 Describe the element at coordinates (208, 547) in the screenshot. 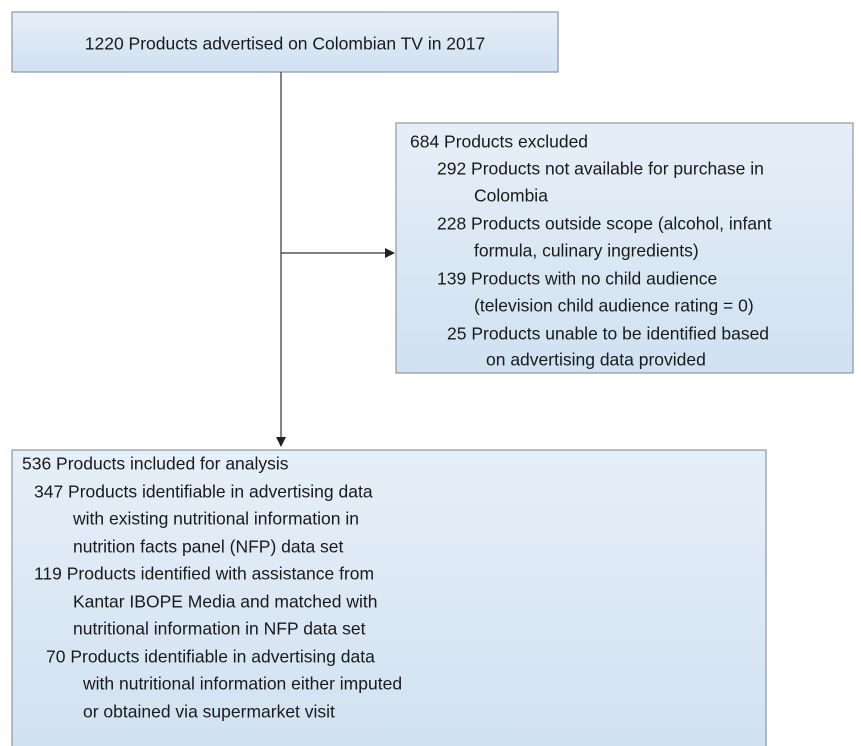

I see `item-line: nutrition facts panel (NFP) data set` at that location.